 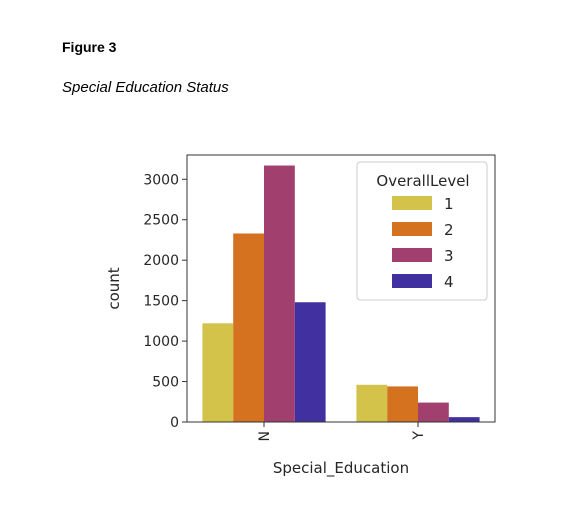 I want to click on y-tick-label: 2500, so click(x=161, y=221).